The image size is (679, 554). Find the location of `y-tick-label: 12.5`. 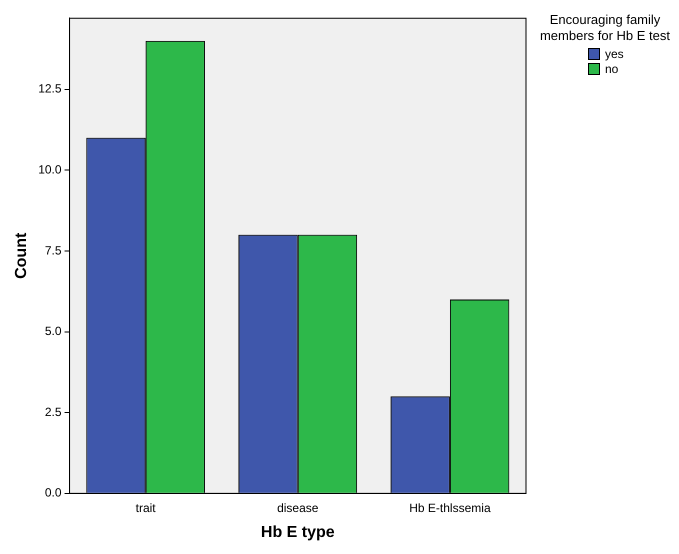

y-tick-label: 12.5 is located at coordinates (50, 89).